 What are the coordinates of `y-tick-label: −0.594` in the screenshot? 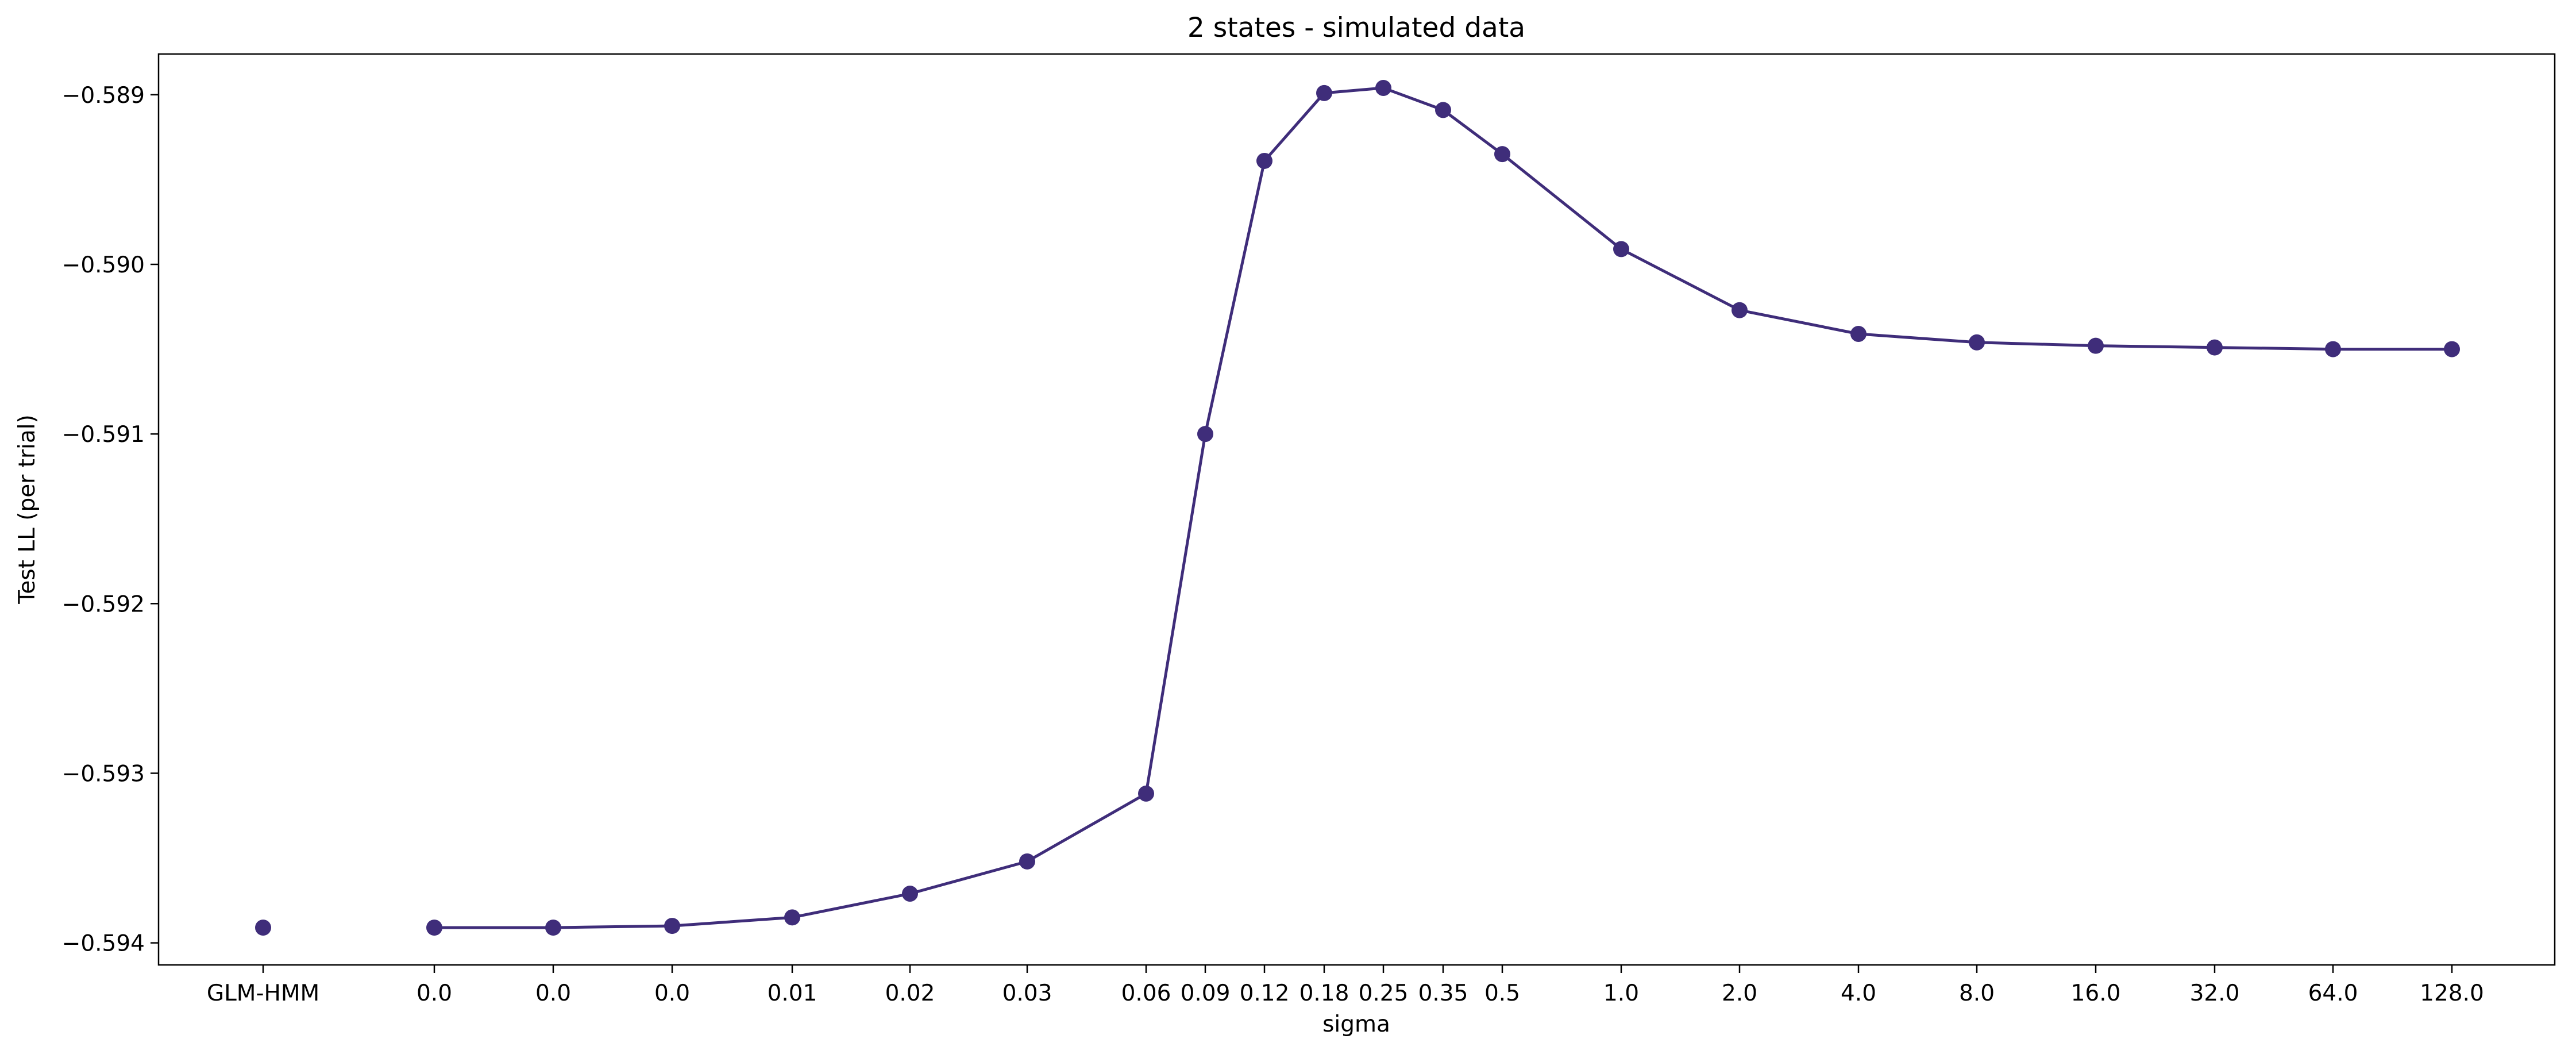 It's located at (103, 944).